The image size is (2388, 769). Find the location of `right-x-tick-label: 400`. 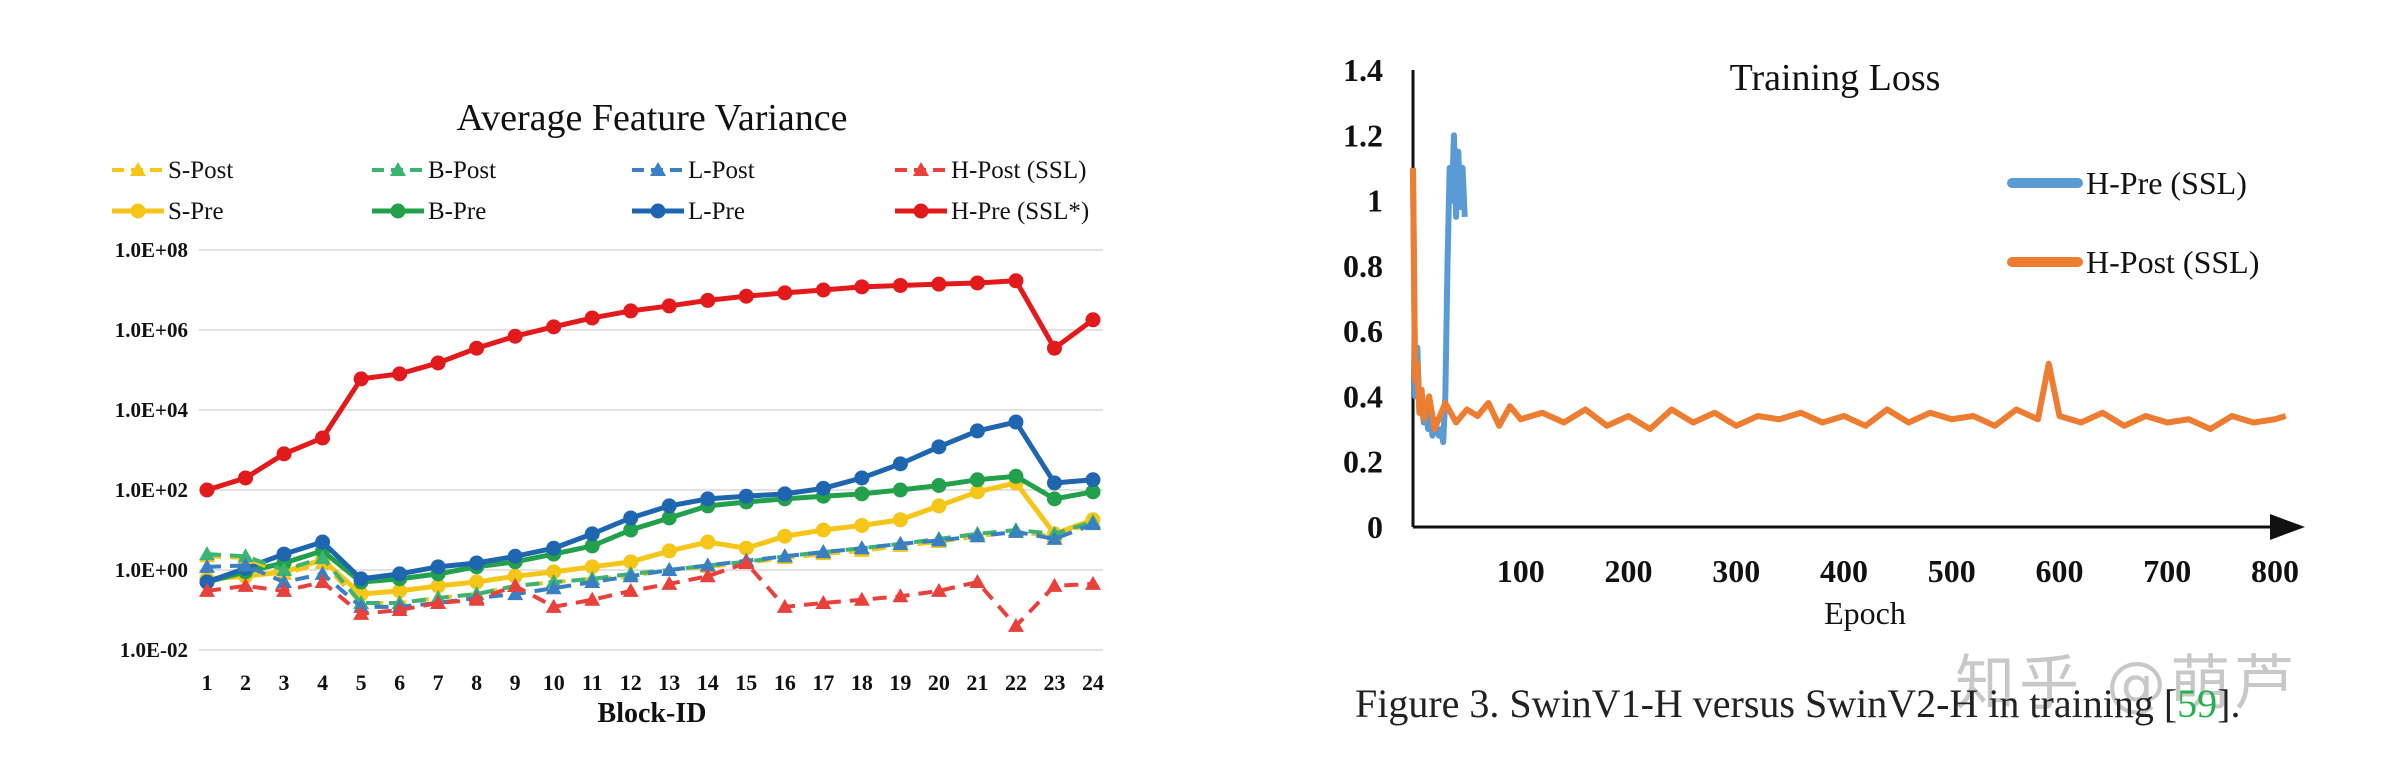

right-x-tick-label: 400 is located at coordinates (1844, 571).